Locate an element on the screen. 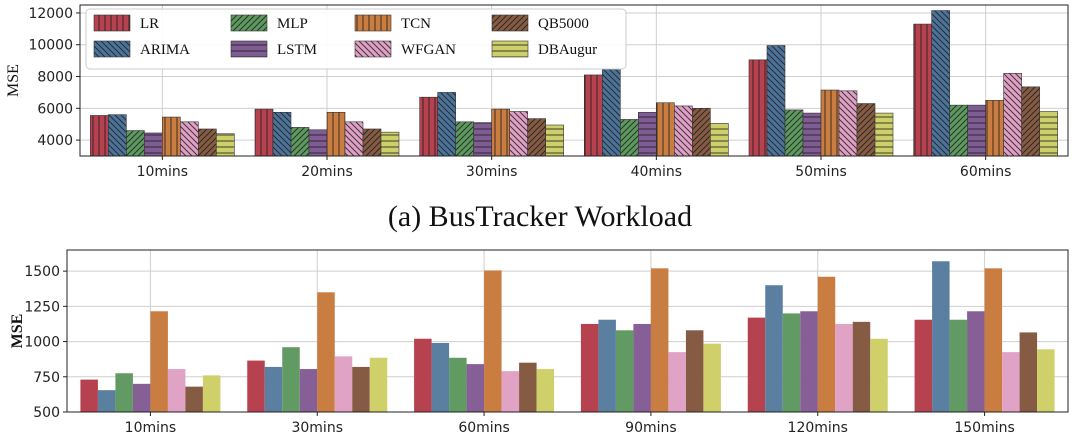  bar-lstm-10mins is located at coordinates (153, 144).